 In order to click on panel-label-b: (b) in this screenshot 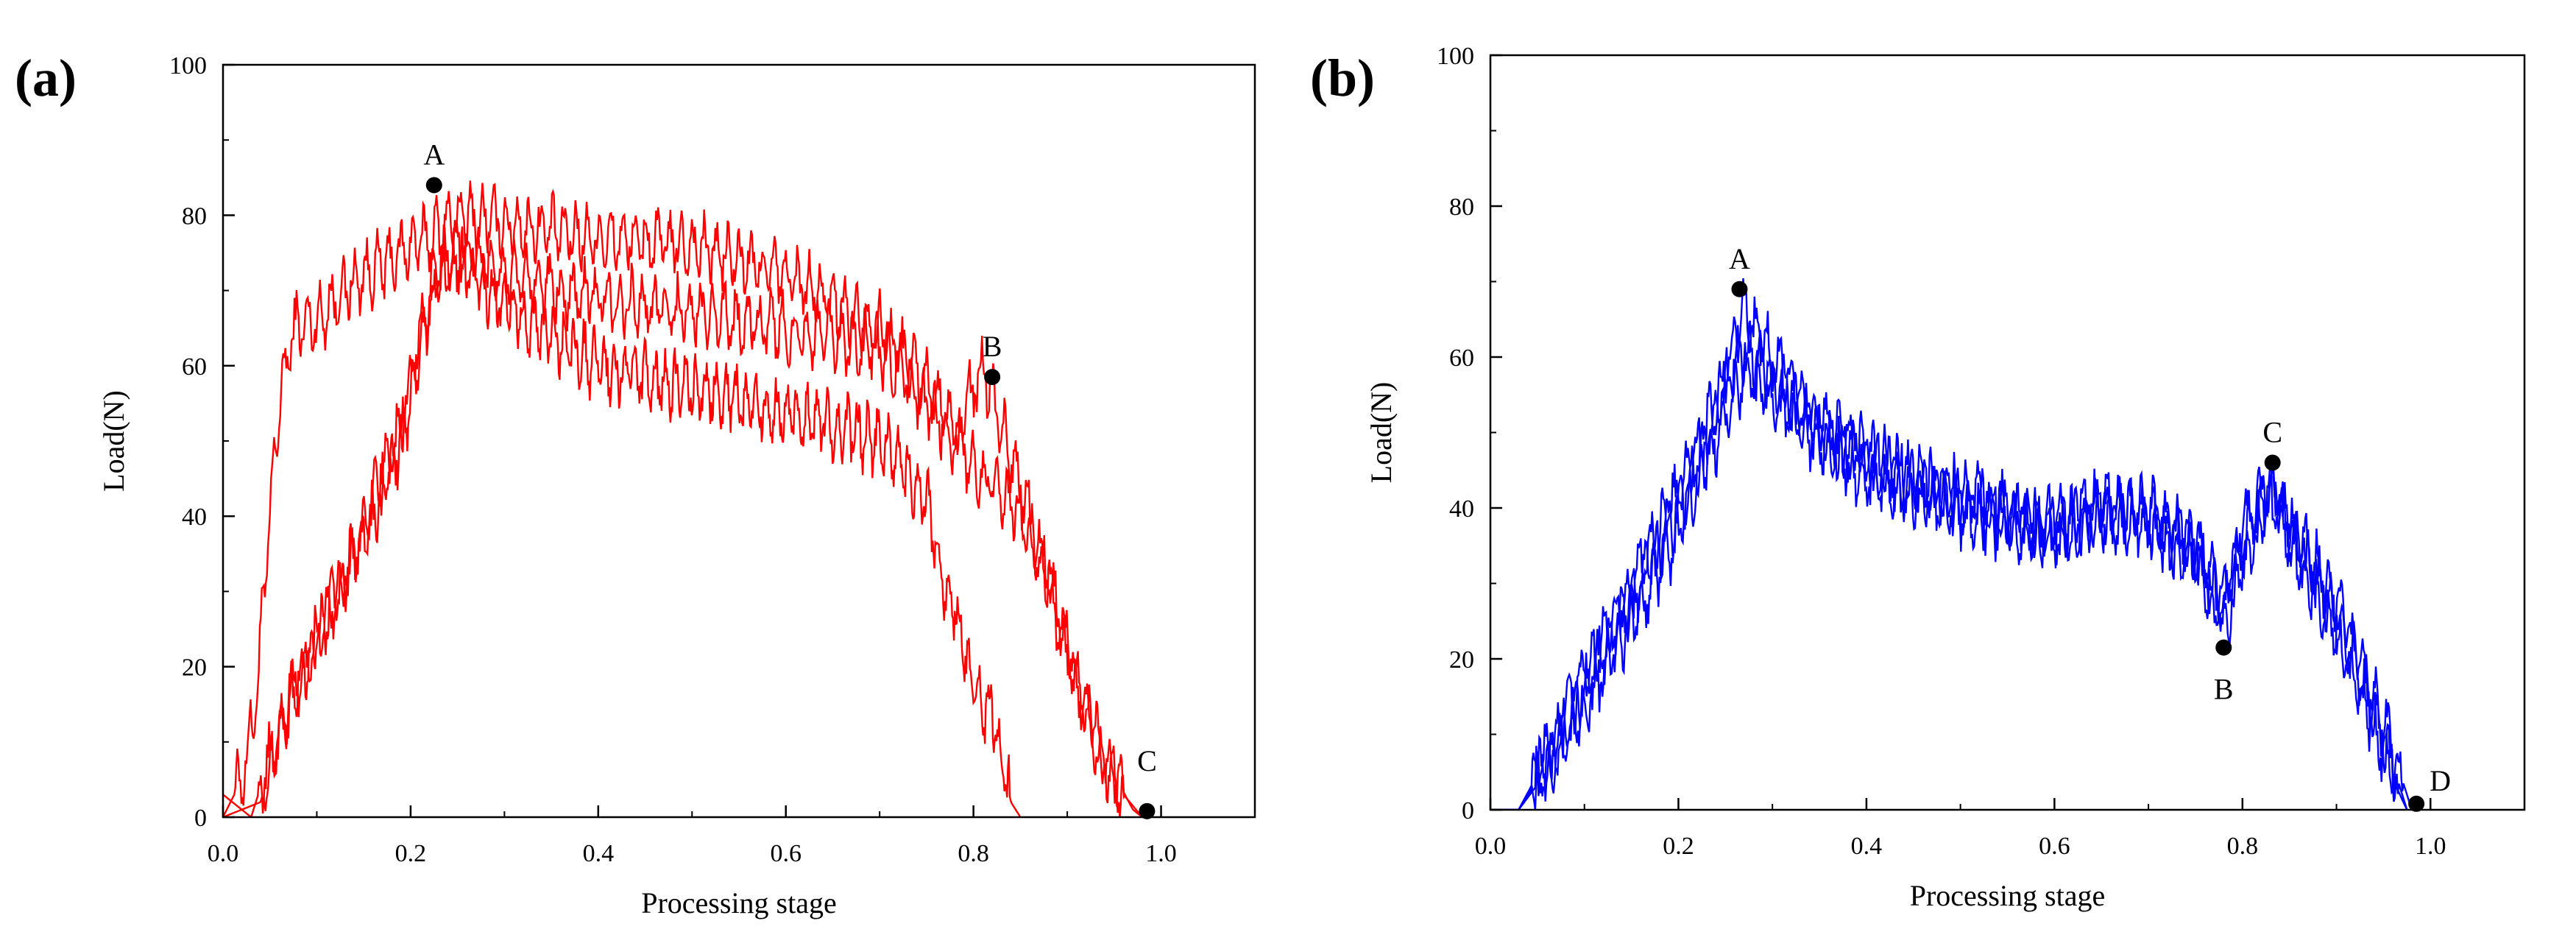, I will do `click(1342, 78)`.